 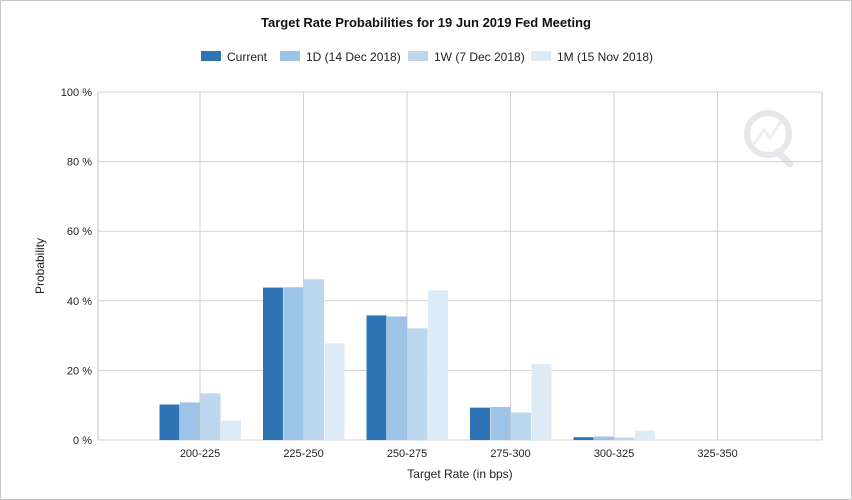 What do you see at coordinates (79, 302) in the screenshot?
I see `y-tick-label: 40 %` at bounding box center [79, 302].